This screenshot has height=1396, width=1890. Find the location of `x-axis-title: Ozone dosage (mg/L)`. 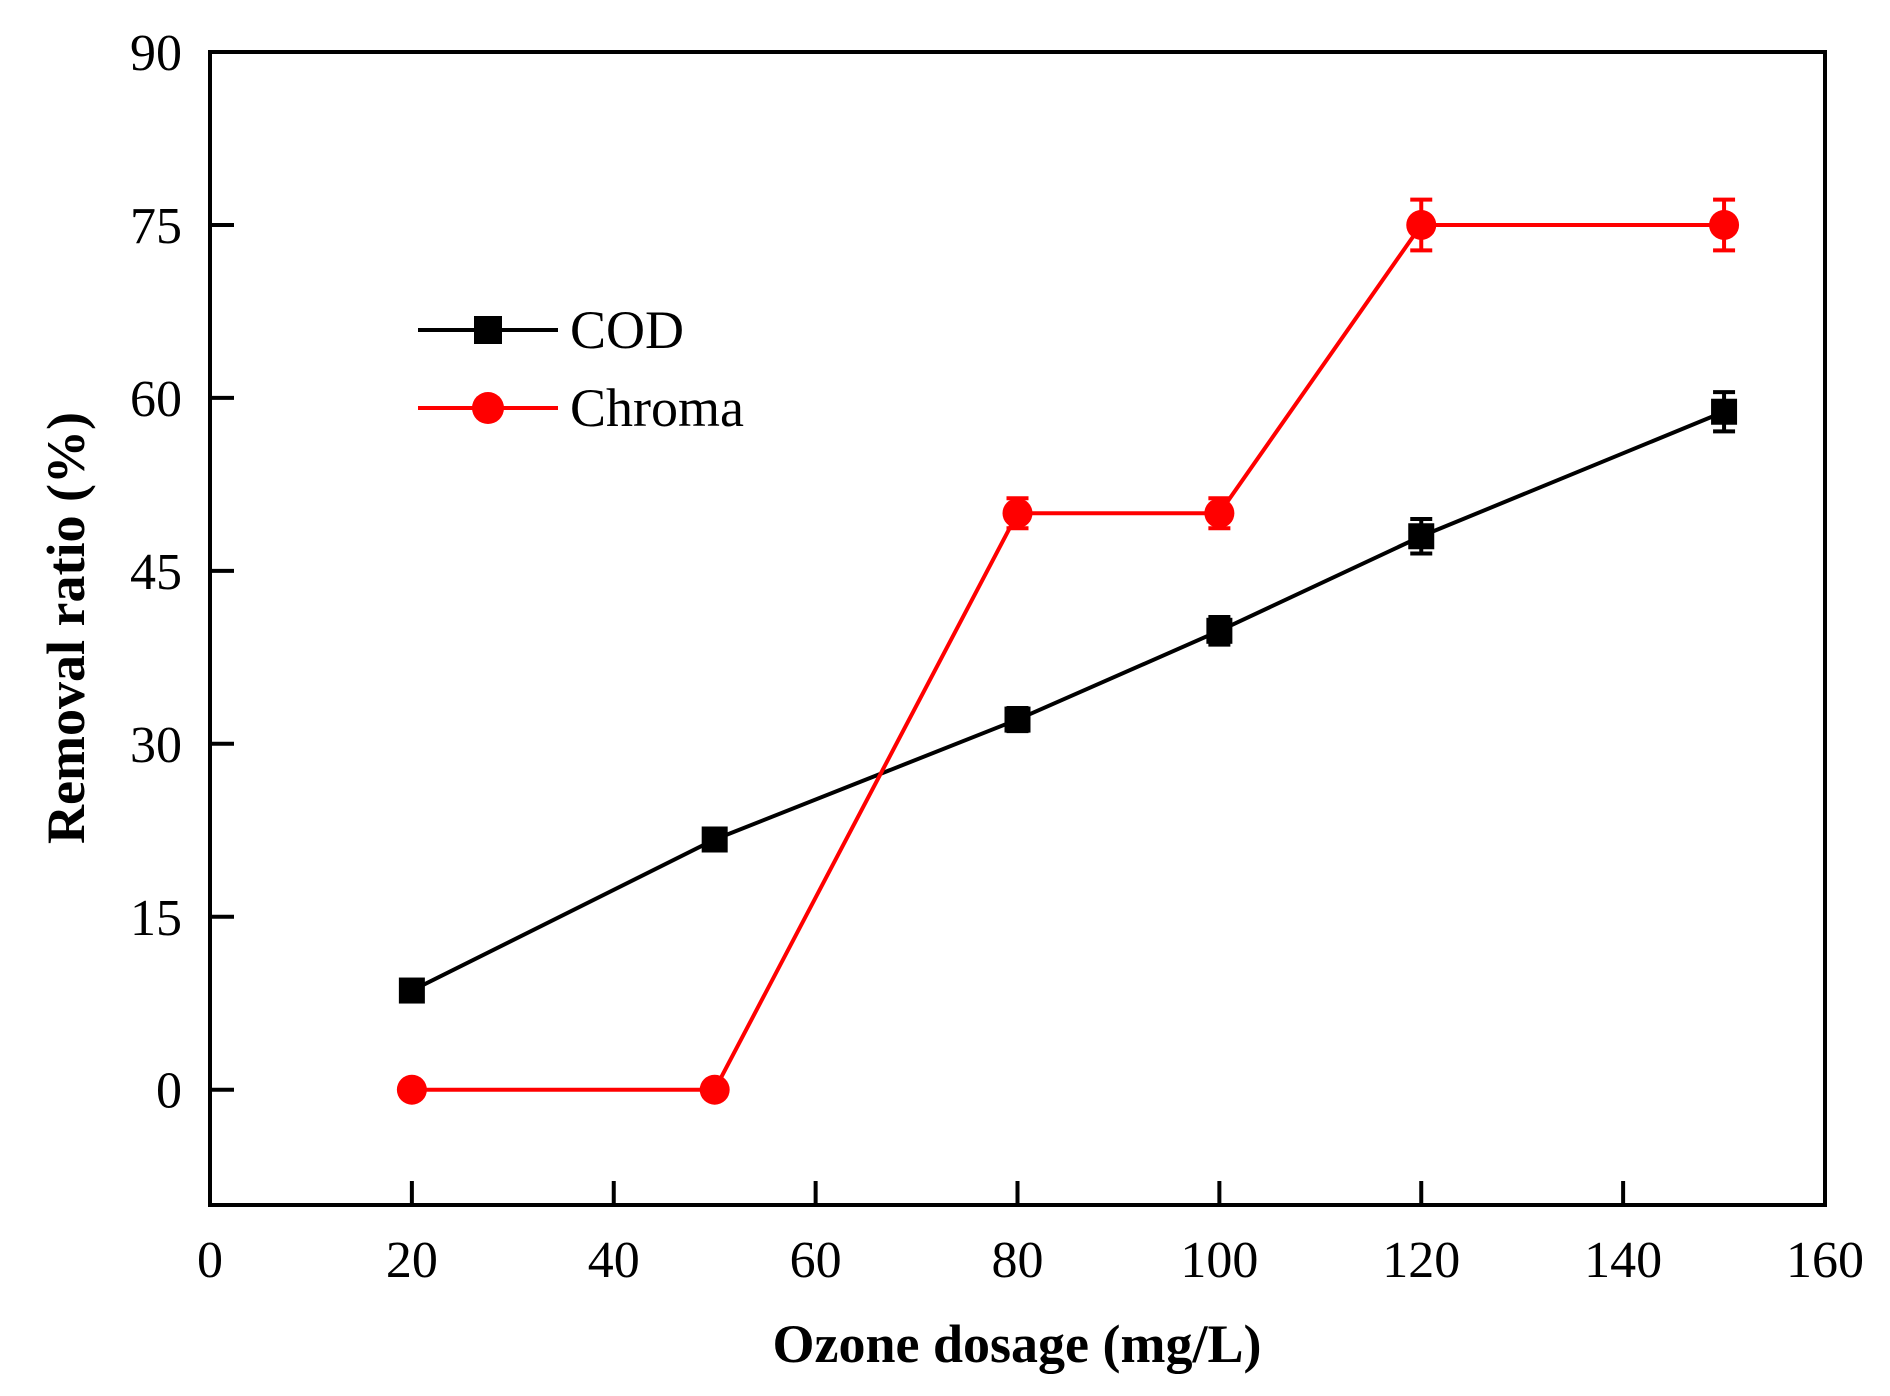

x-axis-title: Ozone dosage (mg/L) is located at coordinates (1017, 1344).